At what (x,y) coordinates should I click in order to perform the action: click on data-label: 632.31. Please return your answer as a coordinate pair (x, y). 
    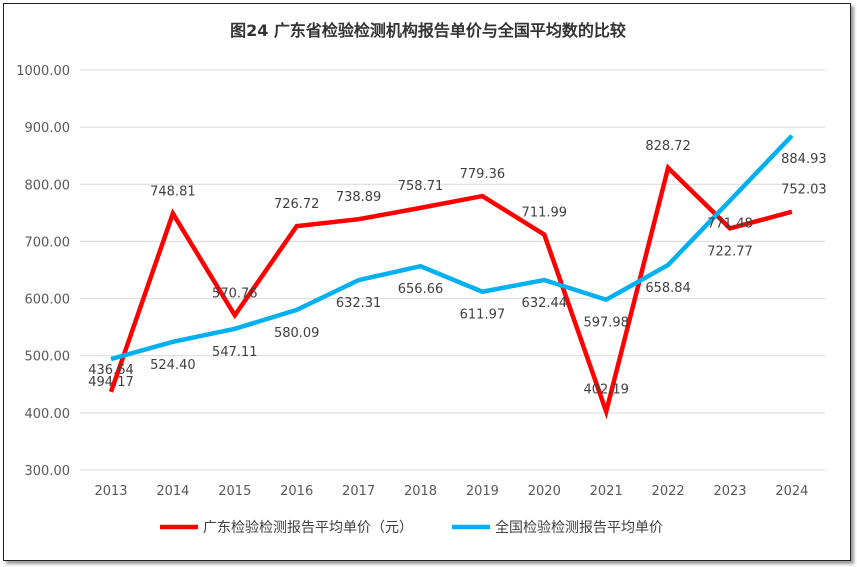
    Looking at the image, I should click on (359, 303).